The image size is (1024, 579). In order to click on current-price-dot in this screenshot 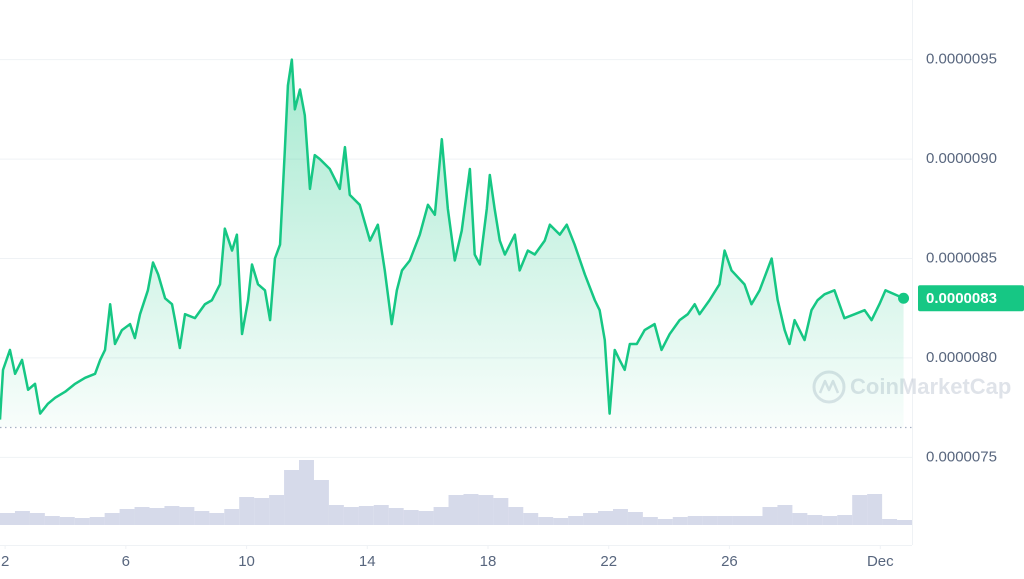, I will do `click(904, 298)`.